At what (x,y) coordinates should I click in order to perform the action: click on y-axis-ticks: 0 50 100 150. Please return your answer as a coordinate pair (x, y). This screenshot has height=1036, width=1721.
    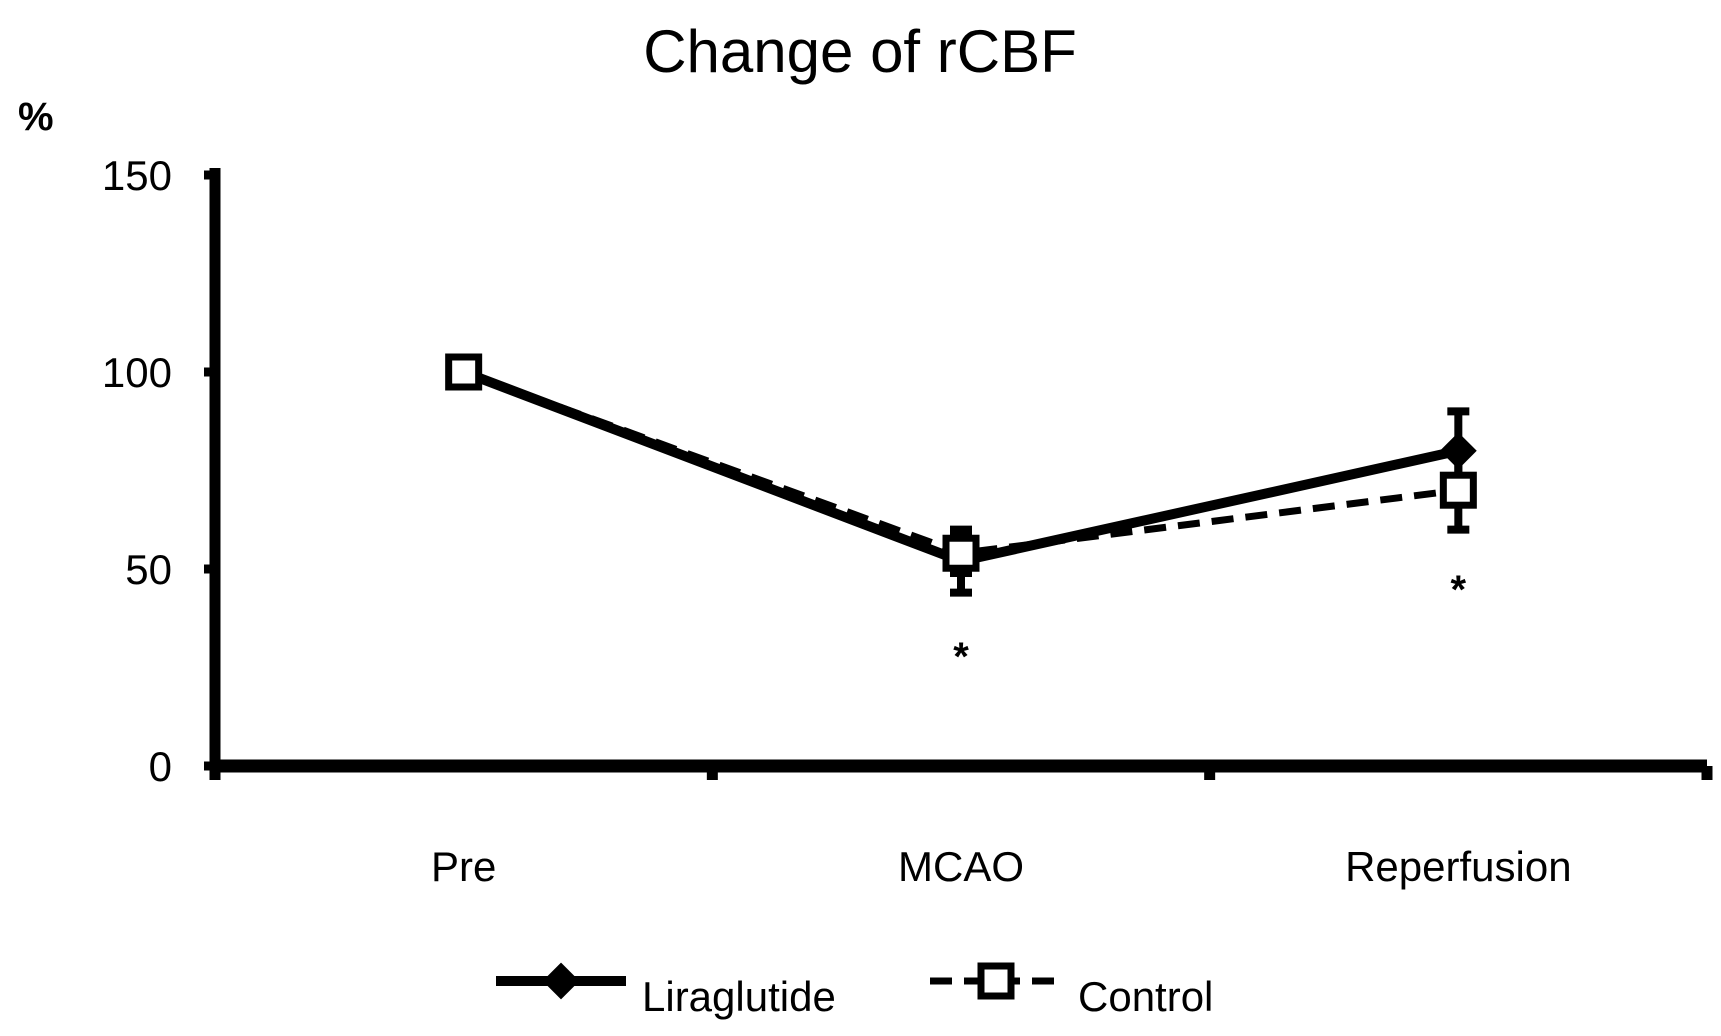
    Looking at the image, I should click on (158, 471).